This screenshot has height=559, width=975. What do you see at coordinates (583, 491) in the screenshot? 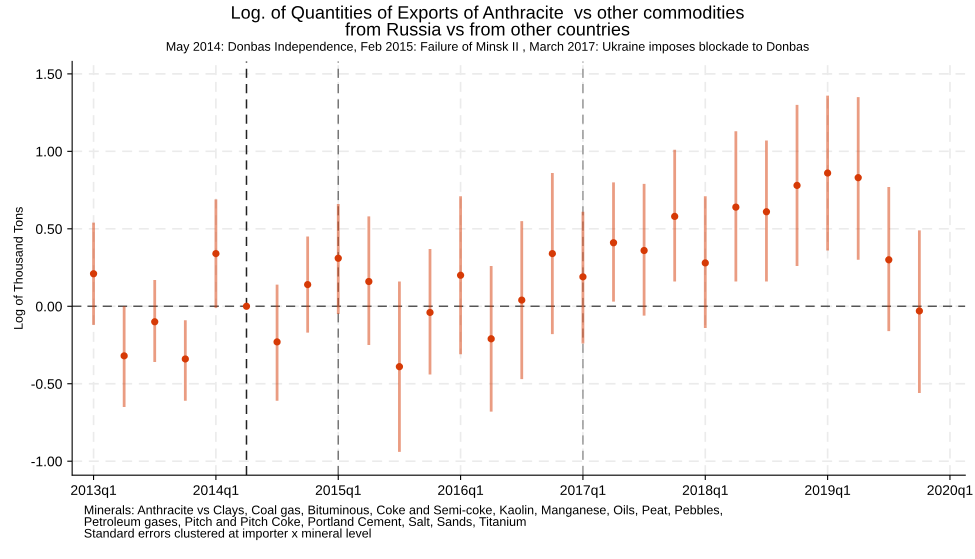
I see `x-tick-label: 2017q1` at bounding box center [583, 491].